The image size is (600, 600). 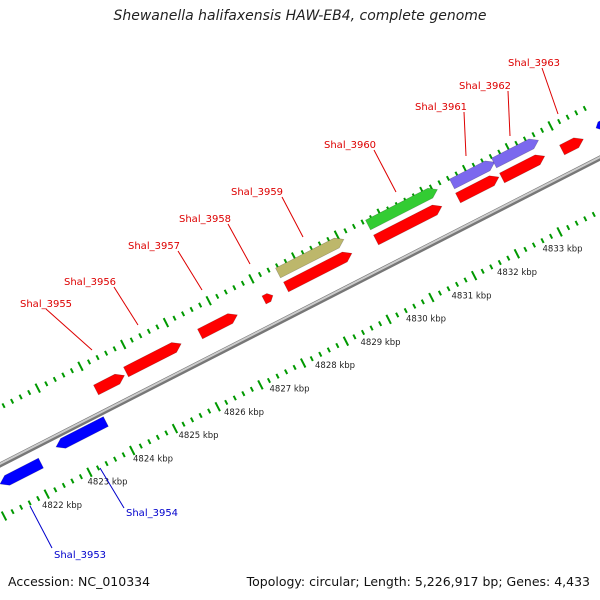 I want to click on gene-label-shal-3959: Shal_3959, so click(x=257, y=192).